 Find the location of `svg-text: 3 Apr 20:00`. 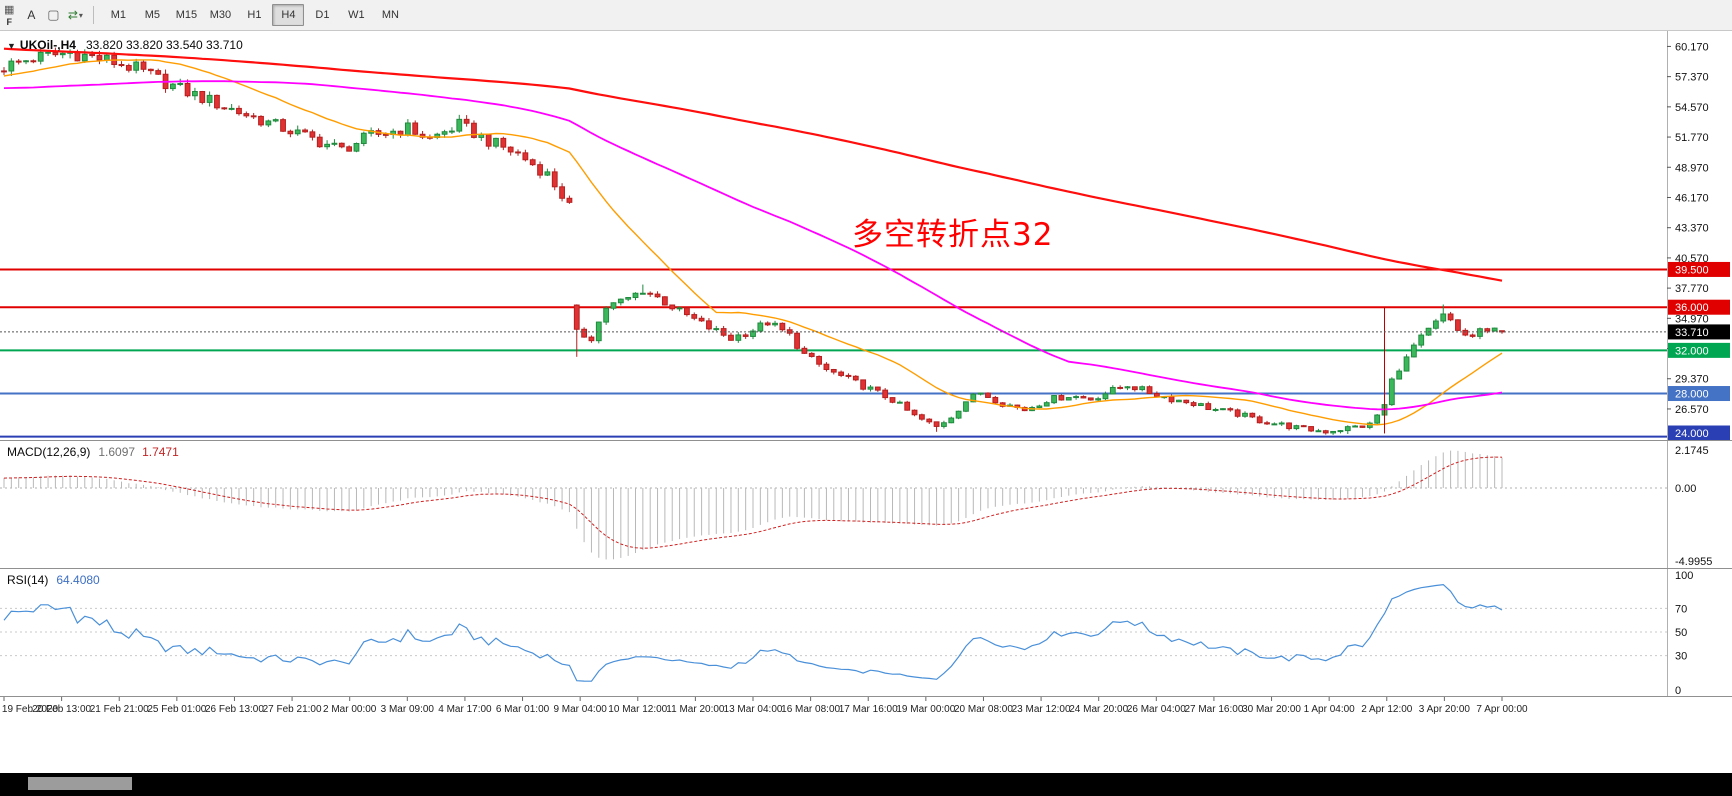

svg-text: 3 Apr 20:00 is located at coordinates (1445, 709).